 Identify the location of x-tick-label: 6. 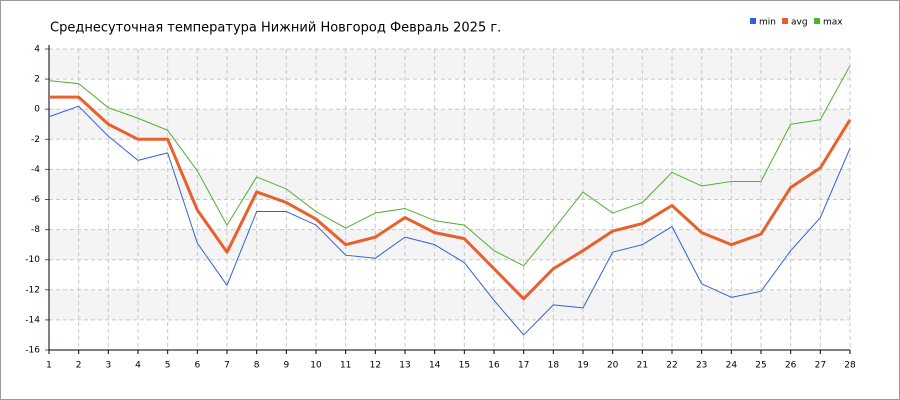
(197, 366).